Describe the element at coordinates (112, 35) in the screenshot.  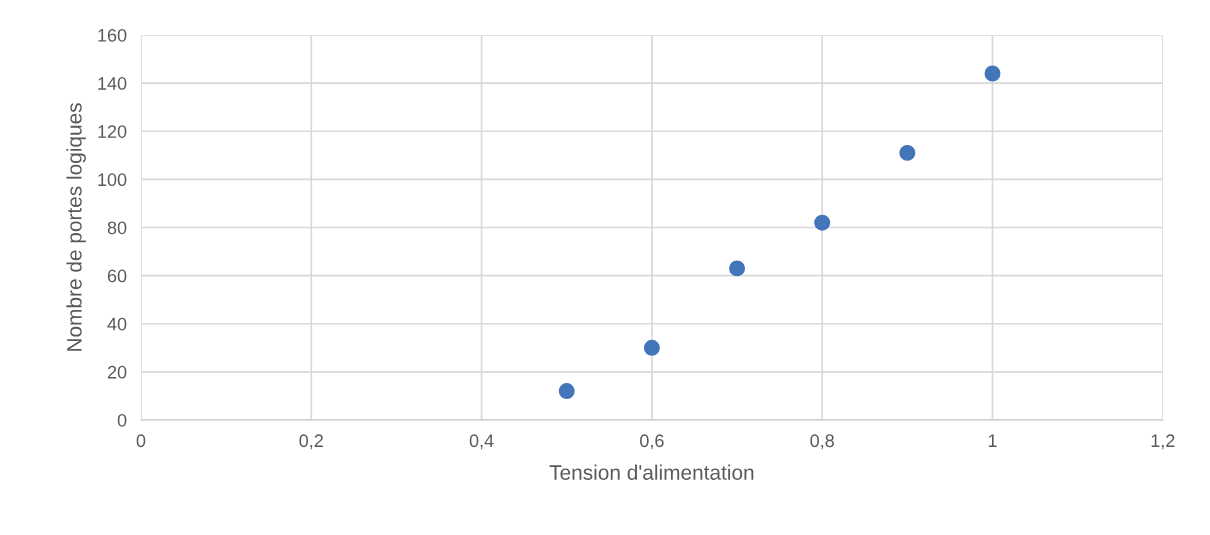
I see `y-tick-label: 160` at that location.